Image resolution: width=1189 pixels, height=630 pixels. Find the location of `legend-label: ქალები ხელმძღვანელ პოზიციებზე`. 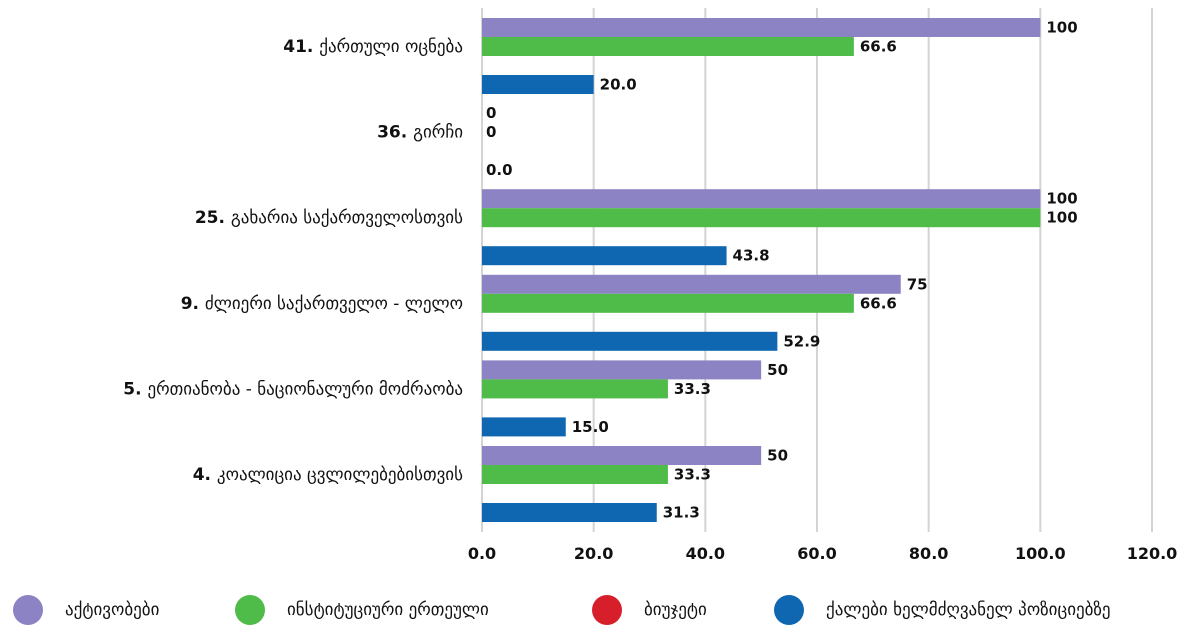

legend-label: ქალები ხელმძღვანელ პოზიციებზე is located at coordinates (968, 610).